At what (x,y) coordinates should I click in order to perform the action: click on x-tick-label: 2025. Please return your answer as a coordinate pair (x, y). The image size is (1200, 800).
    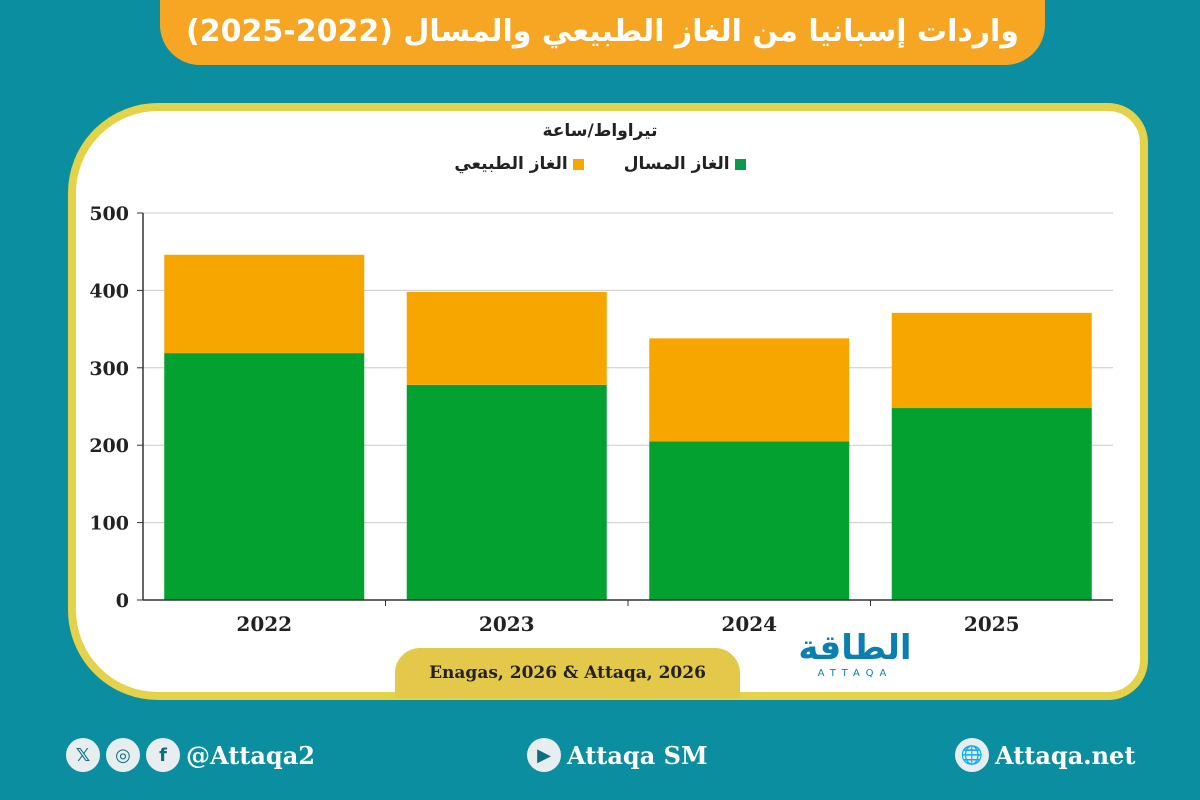
    Looking at the image, I should click on (992, 624).